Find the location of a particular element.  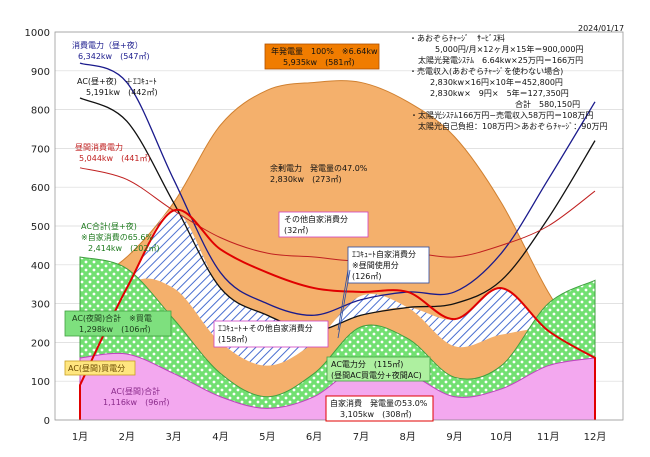

y-tick-700: 700 is located at coordinates (40, 149).